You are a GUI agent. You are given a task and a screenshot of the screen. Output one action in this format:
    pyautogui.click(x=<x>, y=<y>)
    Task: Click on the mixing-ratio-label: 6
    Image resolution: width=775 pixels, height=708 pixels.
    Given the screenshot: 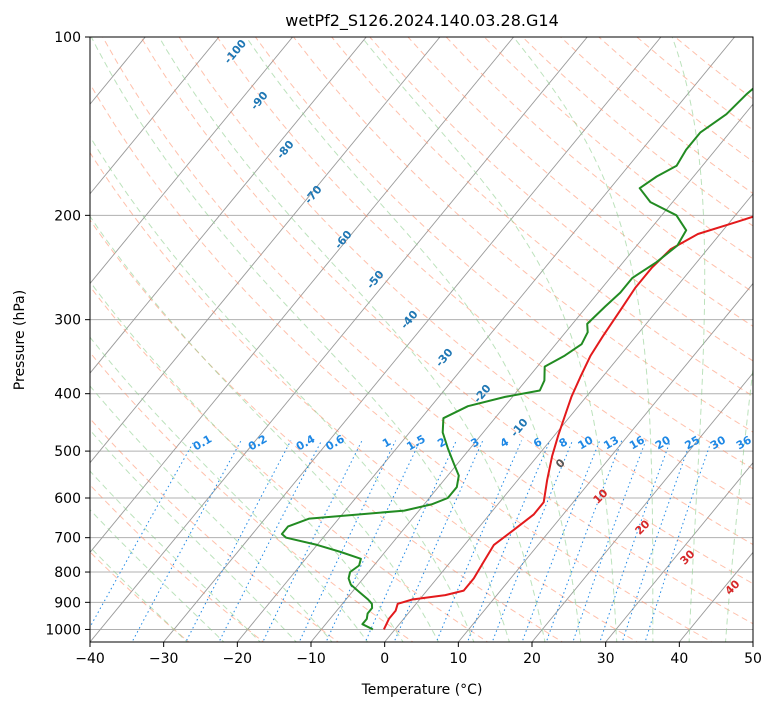 What is the action you would take?
    pyautogui.click(x=537, y=442)
    